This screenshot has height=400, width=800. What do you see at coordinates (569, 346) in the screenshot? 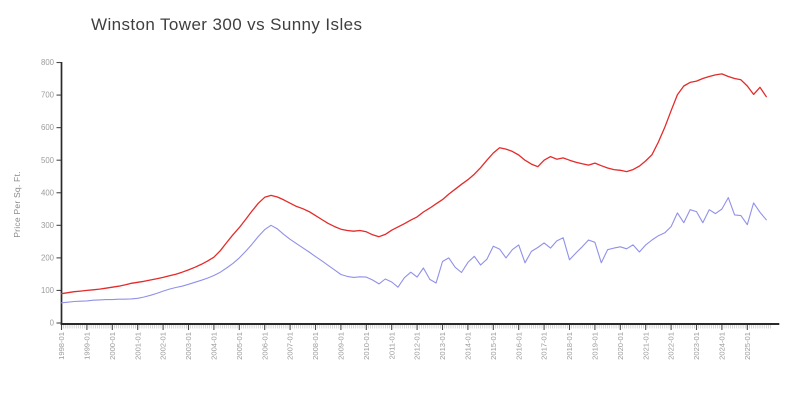
I see `x-tick-label: 2018-01` at bounding box center [569, 346].